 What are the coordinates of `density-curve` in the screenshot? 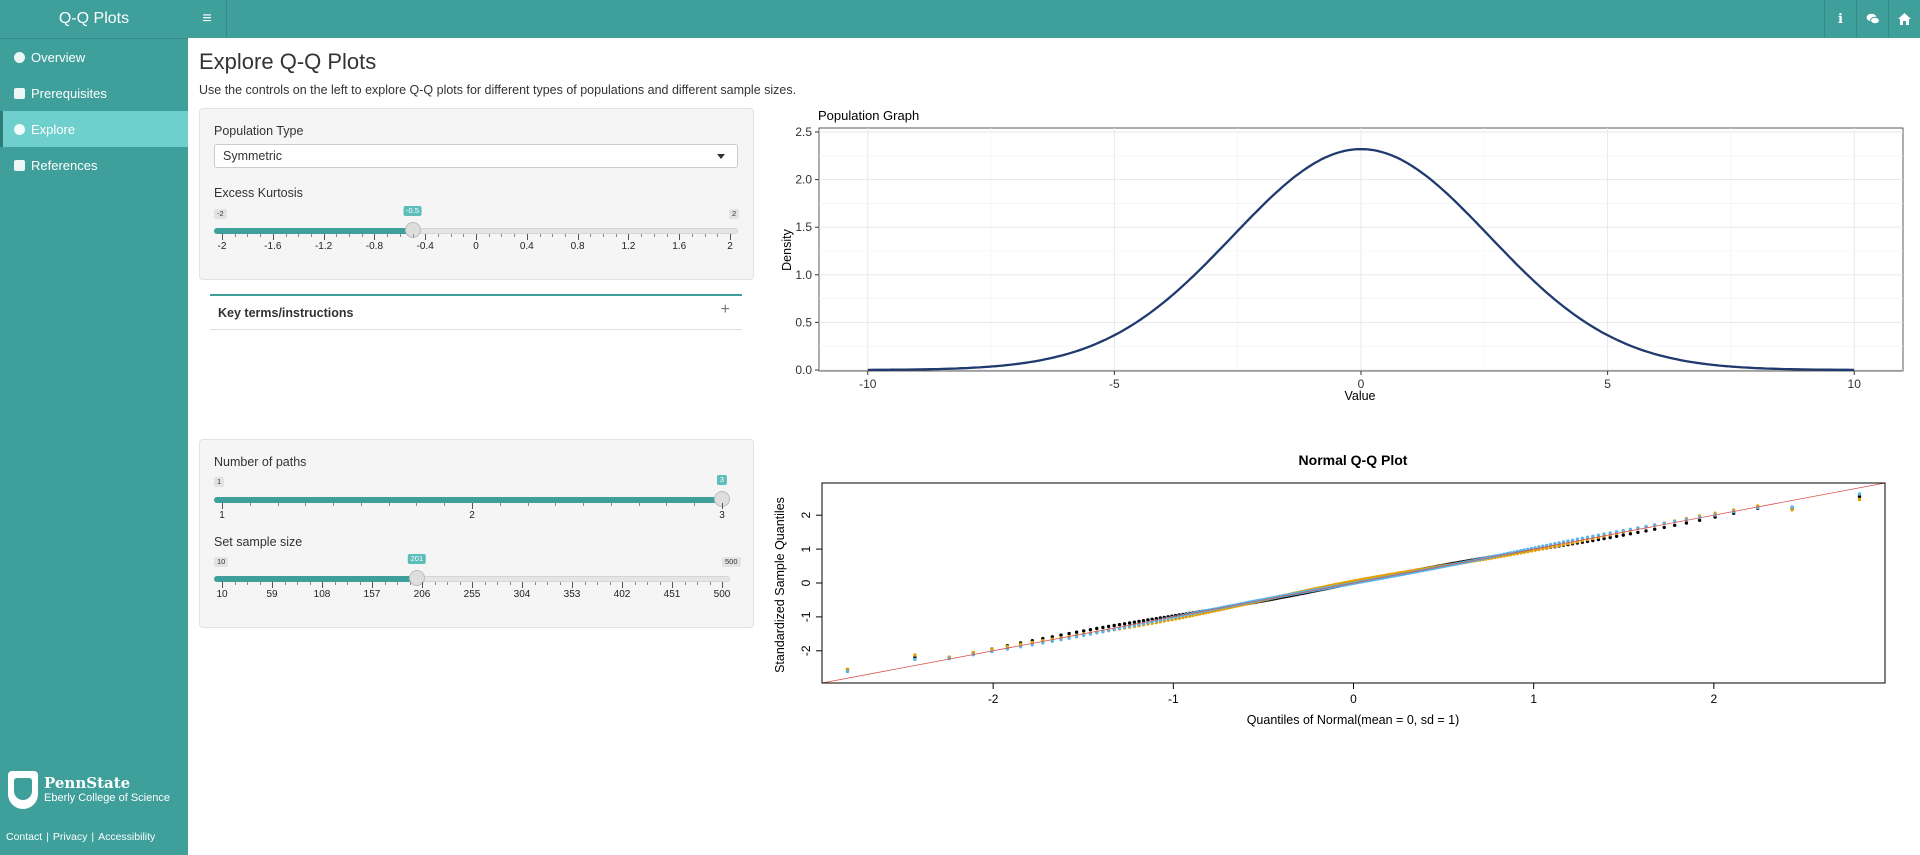 It's located at (1361, 259).